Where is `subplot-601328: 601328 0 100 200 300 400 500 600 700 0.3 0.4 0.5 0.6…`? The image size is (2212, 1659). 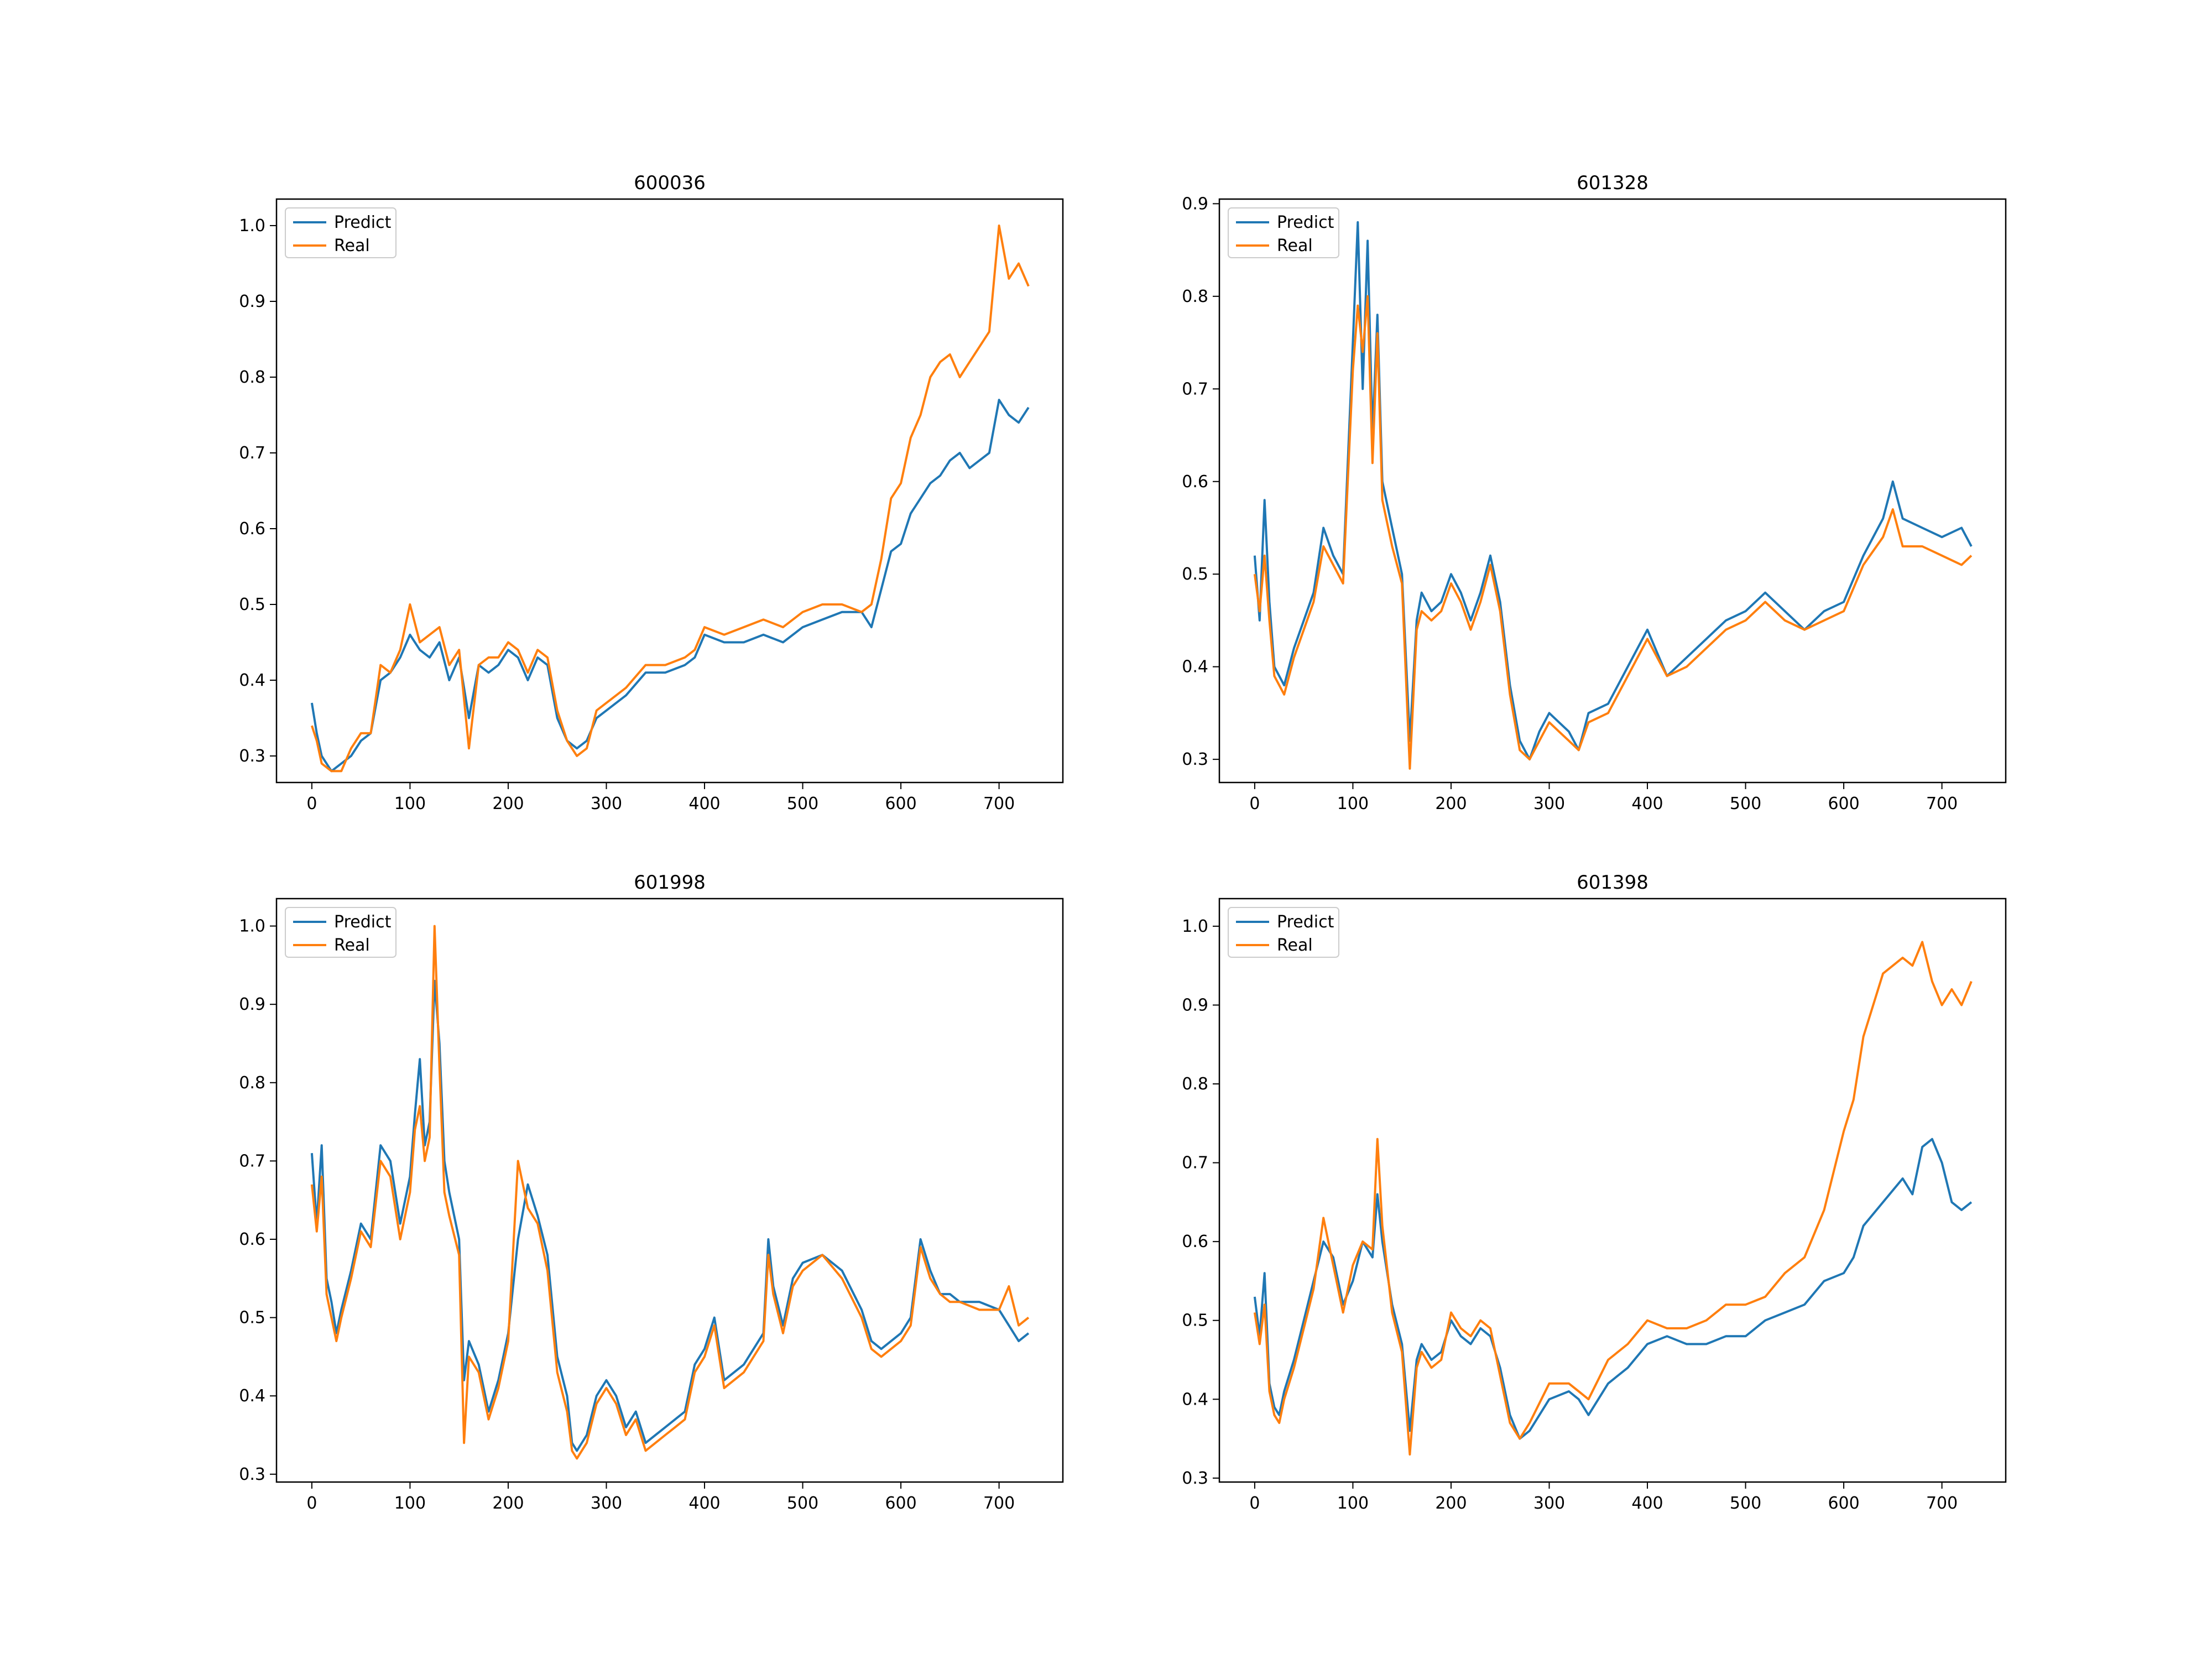 subplot-601328: 601328 0 100 200 300 400 500 600 700 0.3 0.4 0.5 0.6… is located at coordinates (1595, 493).